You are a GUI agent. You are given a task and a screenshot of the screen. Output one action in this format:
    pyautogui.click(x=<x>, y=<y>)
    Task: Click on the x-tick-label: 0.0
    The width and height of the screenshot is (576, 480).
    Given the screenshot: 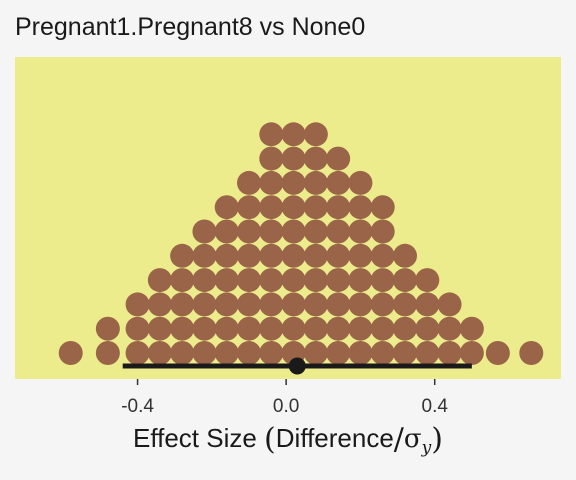 What is the action you would take?
    pyautogui.click(x=286, y=406)
    